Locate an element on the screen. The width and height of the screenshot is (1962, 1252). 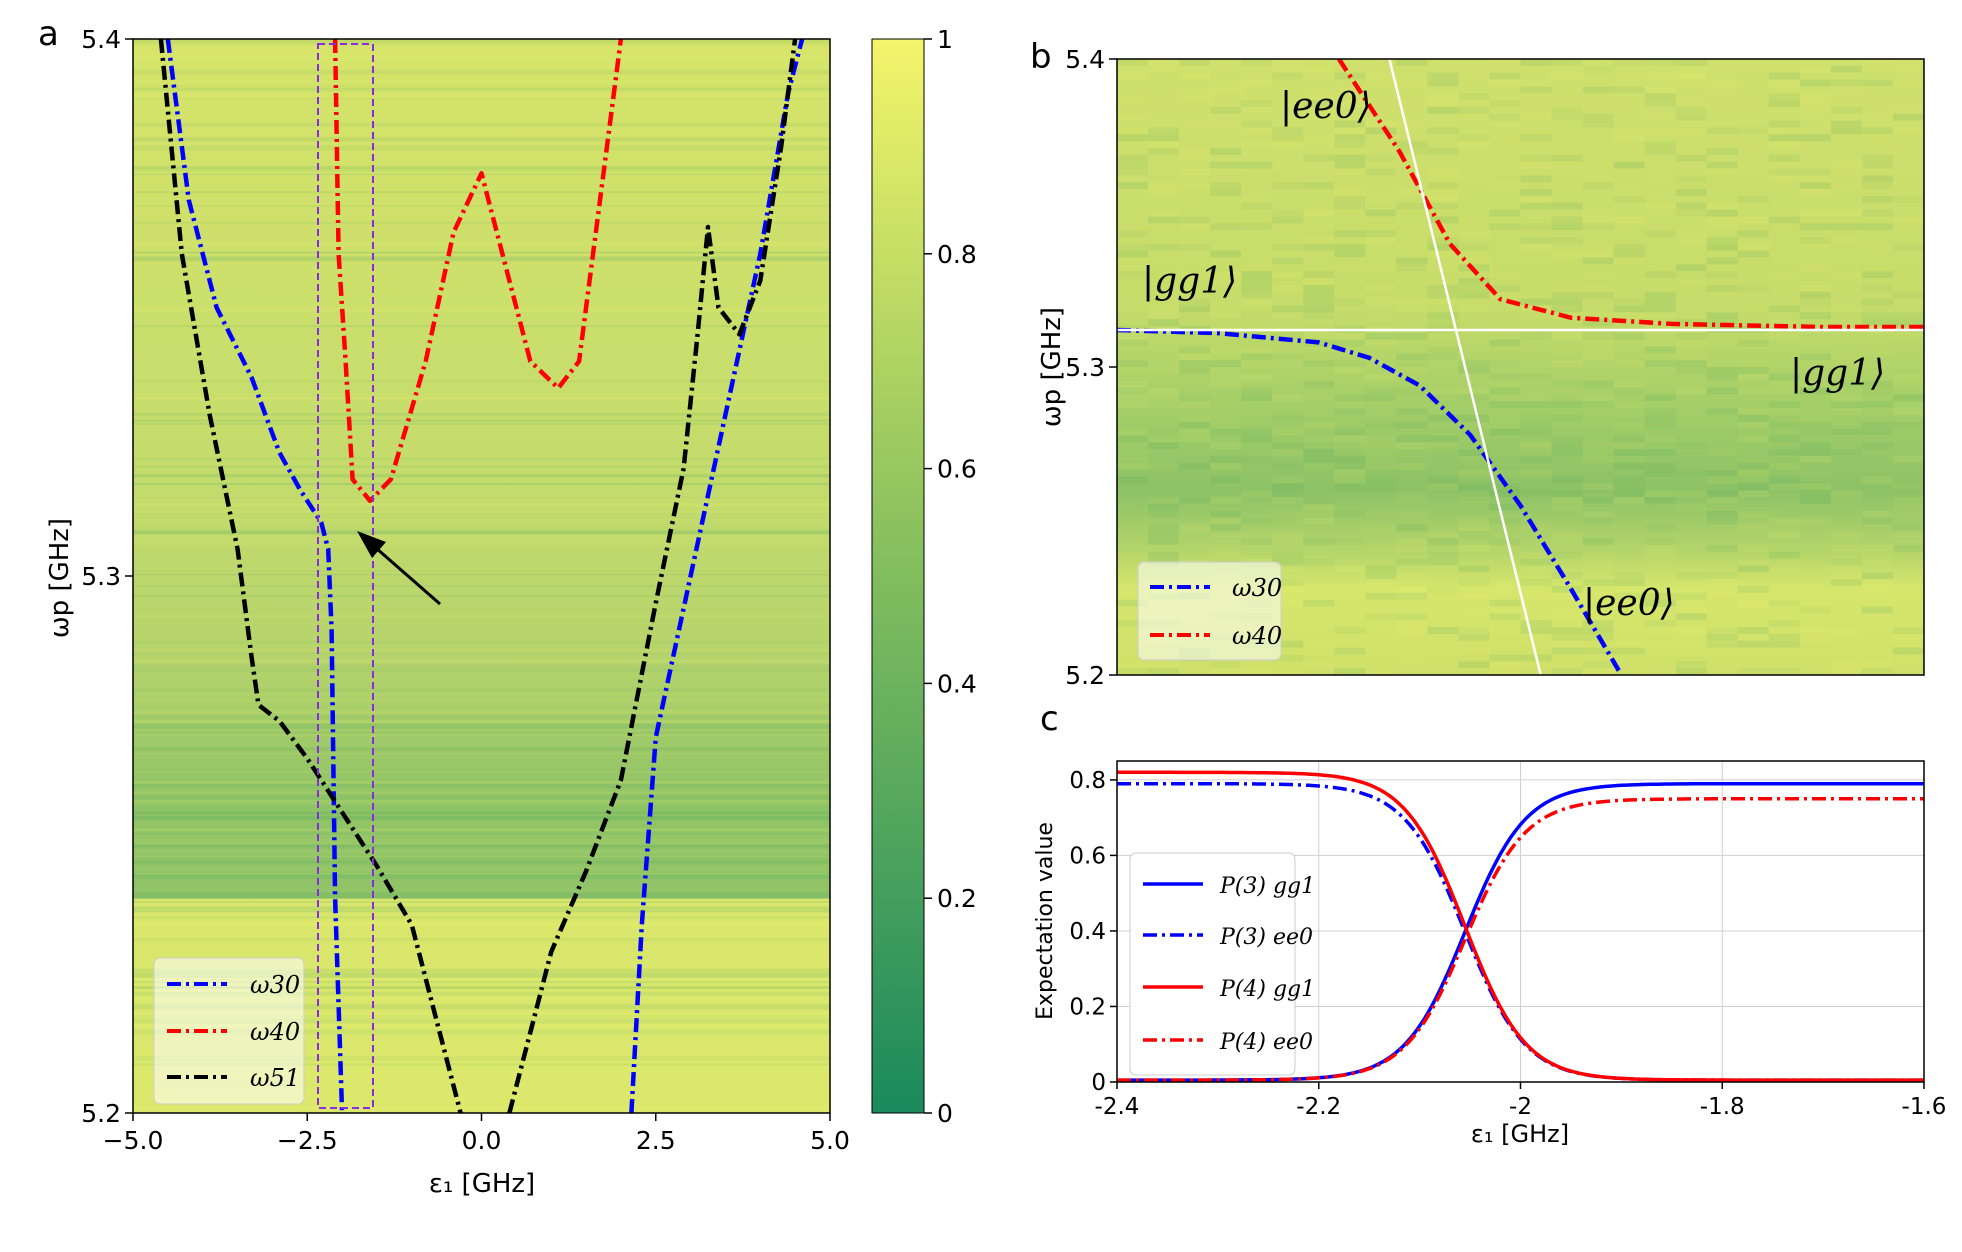
panel-a-xlabel: ε₁ [GHz] is located at coordinates (482, 1184).